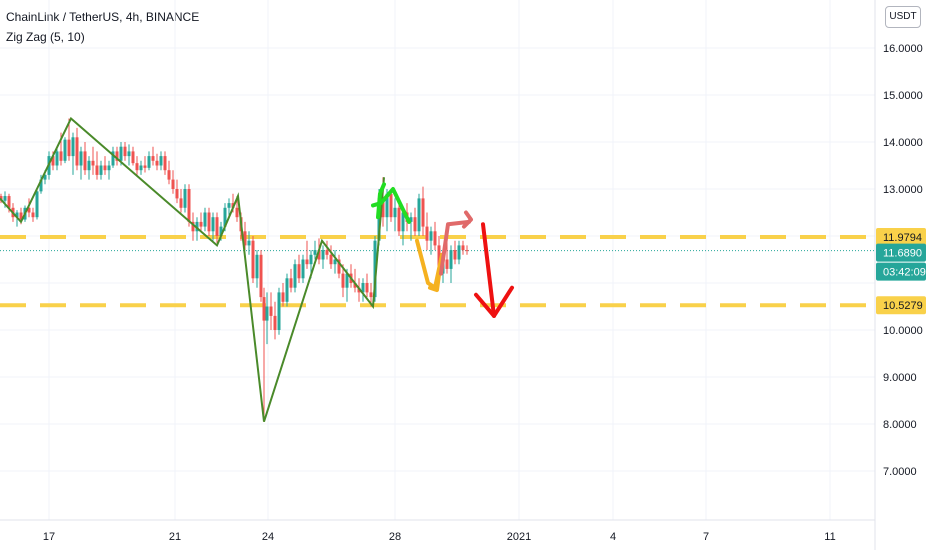 The image size is (932, 550). What do you see at coordinates (45, 37) in the screenshot?
I see `indicator-label: Zig Zag (5, 10)` at bounding box center [45, 37].